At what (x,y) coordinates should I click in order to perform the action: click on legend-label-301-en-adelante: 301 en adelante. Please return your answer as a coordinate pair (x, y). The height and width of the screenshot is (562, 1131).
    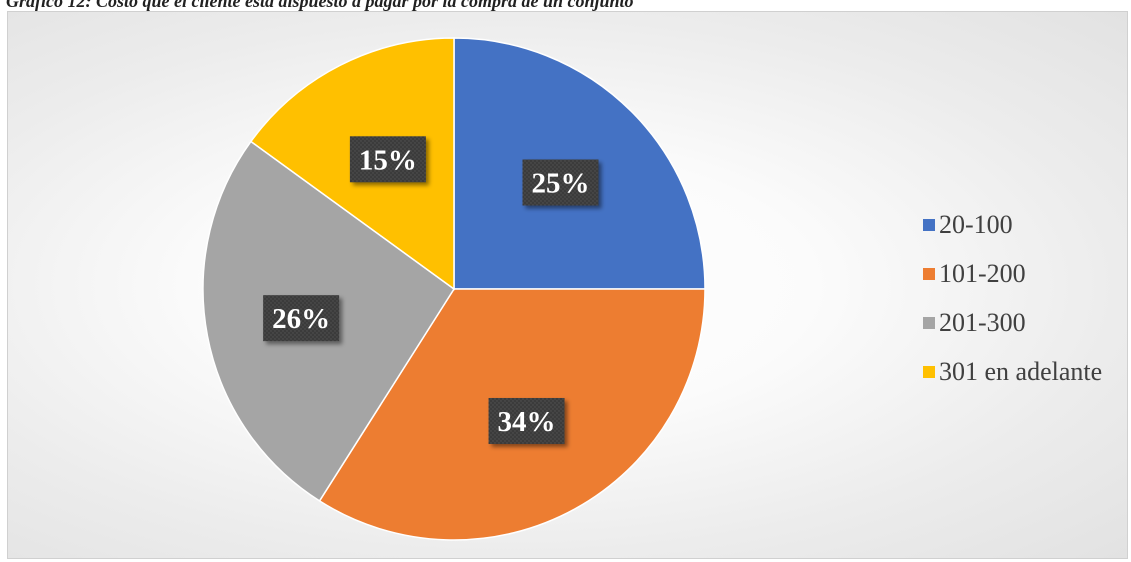
    Looking at the image, I should click on (1021, 371).